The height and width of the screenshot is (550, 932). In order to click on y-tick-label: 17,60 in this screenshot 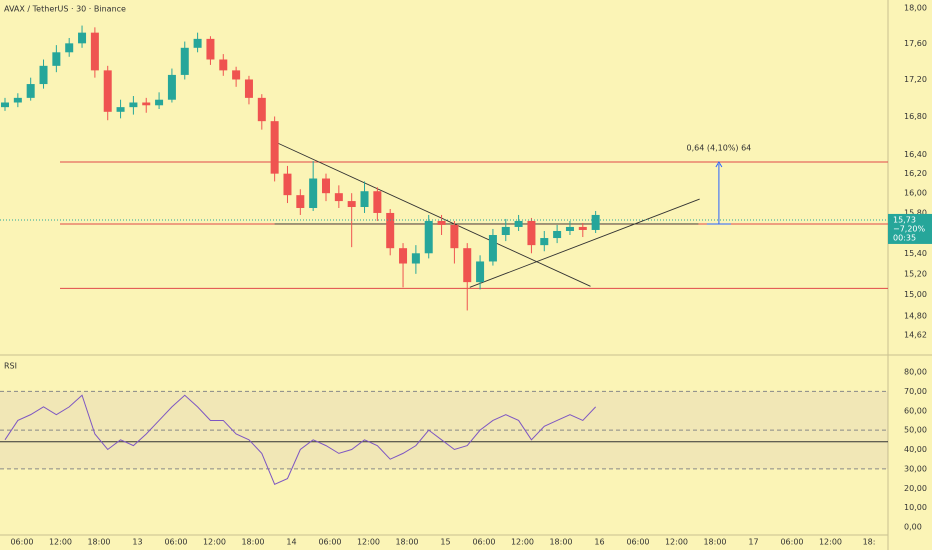, I will do `click(915, 43)`.